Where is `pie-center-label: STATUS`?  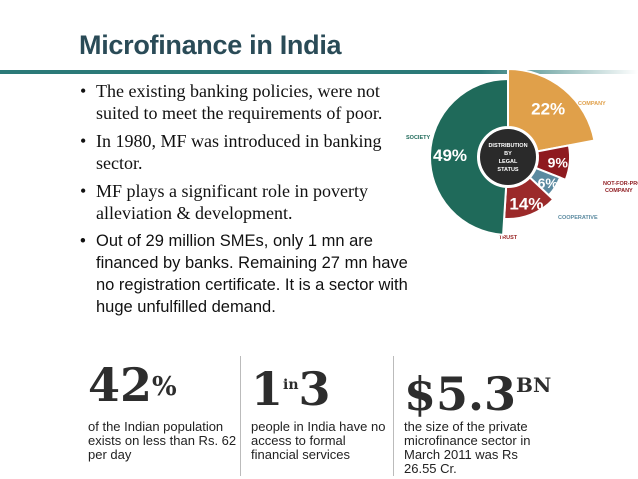
pie-center-label: STATUS is located at coordinates (508, 170).